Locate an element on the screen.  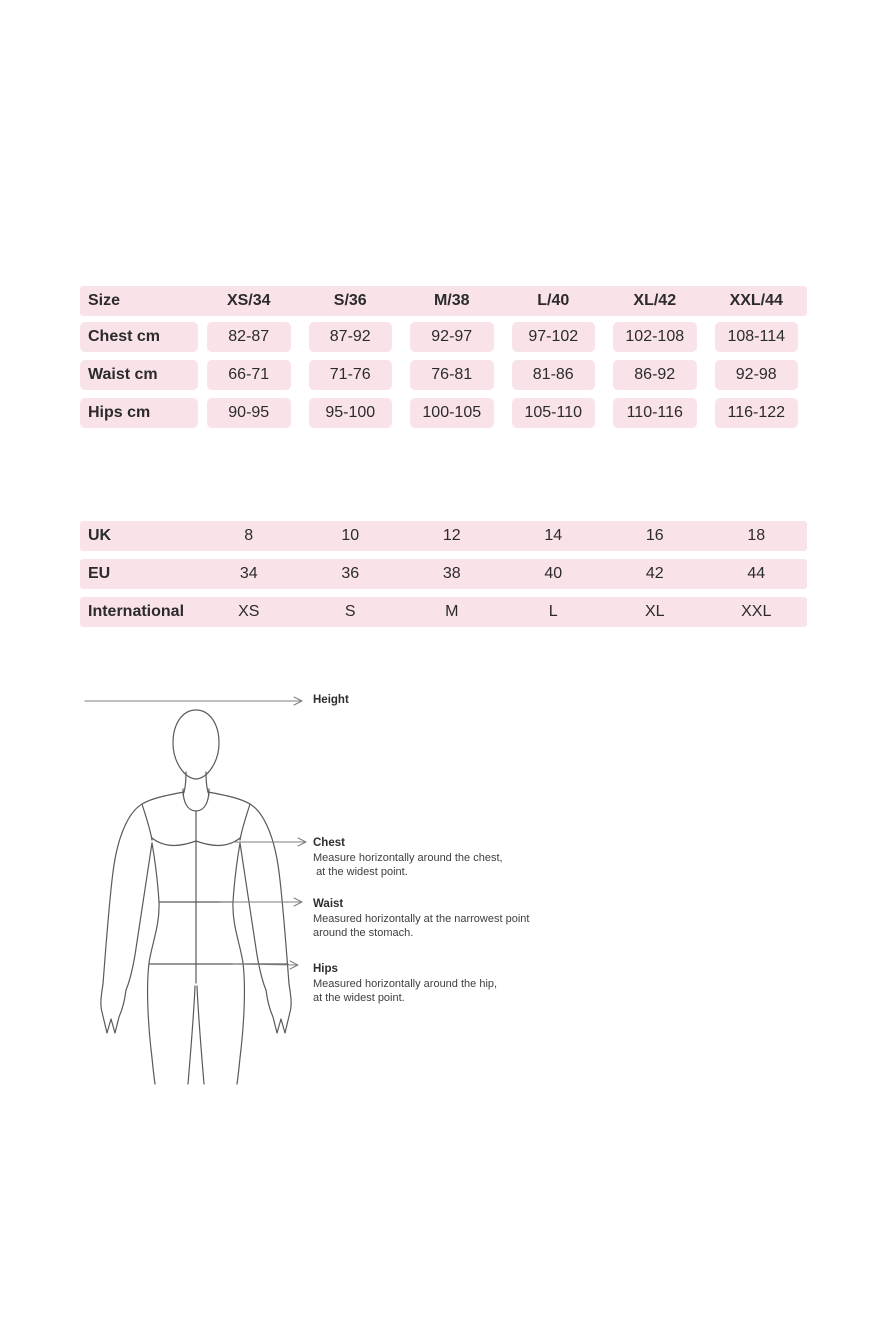
body-outline is located at coordinates (196, 897).